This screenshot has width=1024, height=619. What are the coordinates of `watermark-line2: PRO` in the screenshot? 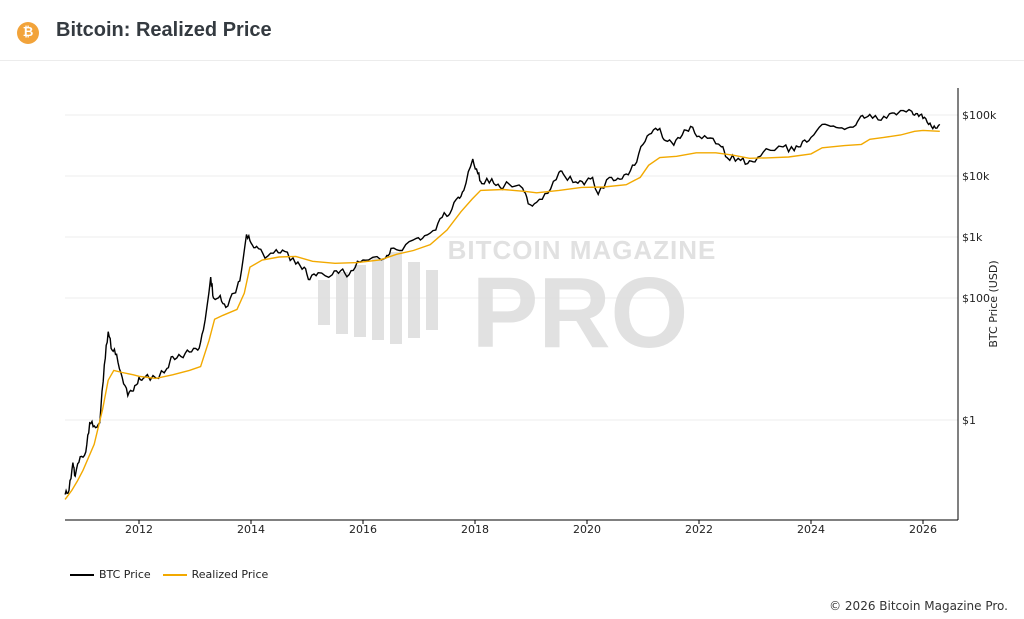 It's located at (580, 313).